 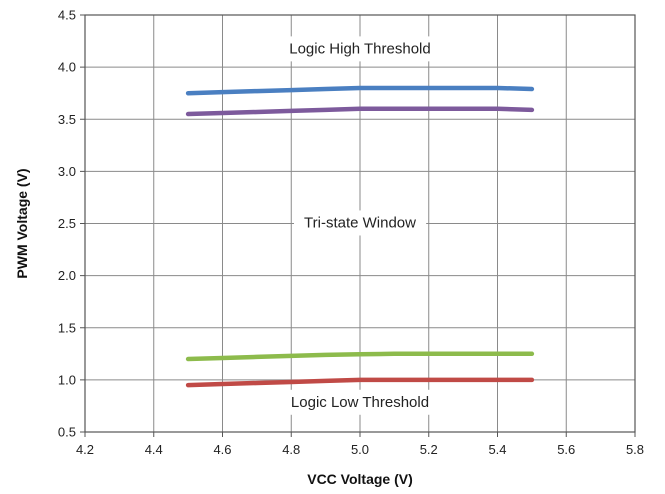 I want to click on annotation-label: Logic Low Threshold, so click(x=360, y=402).